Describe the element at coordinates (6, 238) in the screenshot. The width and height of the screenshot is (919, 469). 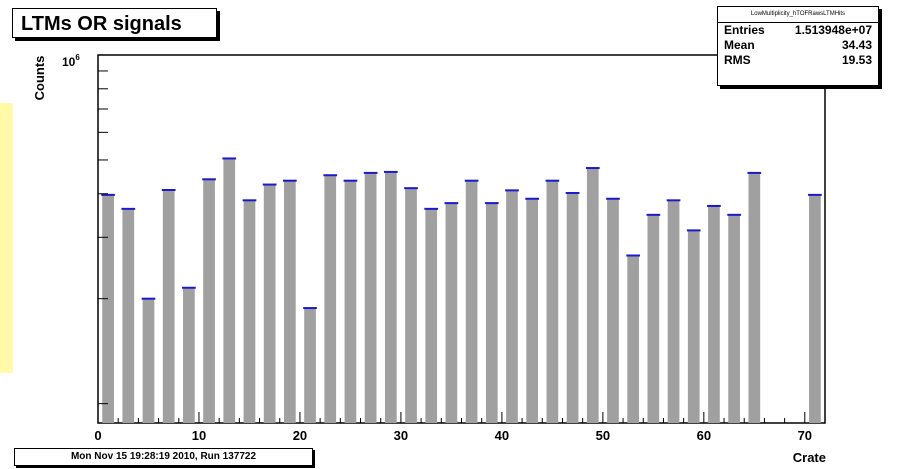
I see `side-highlight-strip` at that location.